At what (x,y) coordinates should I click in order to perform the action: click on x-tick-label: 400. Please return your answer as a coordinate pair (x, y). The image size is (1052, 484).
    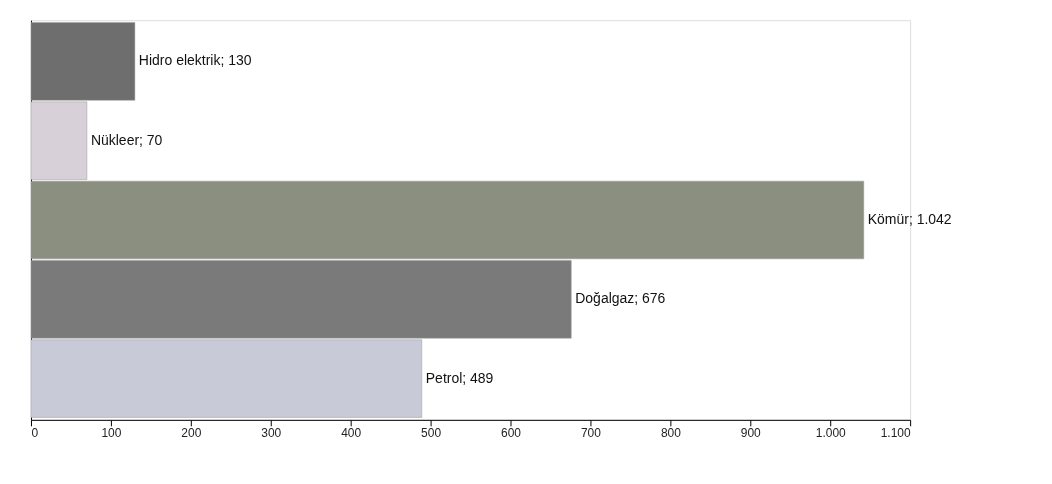
    Looking at the image, I should click on (351, 433).